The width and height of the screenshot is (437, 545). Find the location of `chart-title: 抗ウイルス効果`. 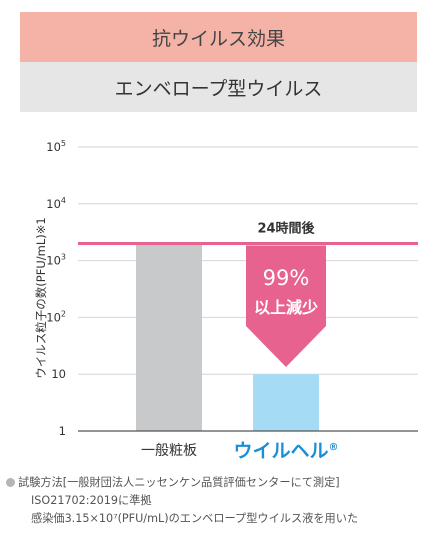

chart-title: 抗ウイルス効果 is located at coordinates (218, 38).